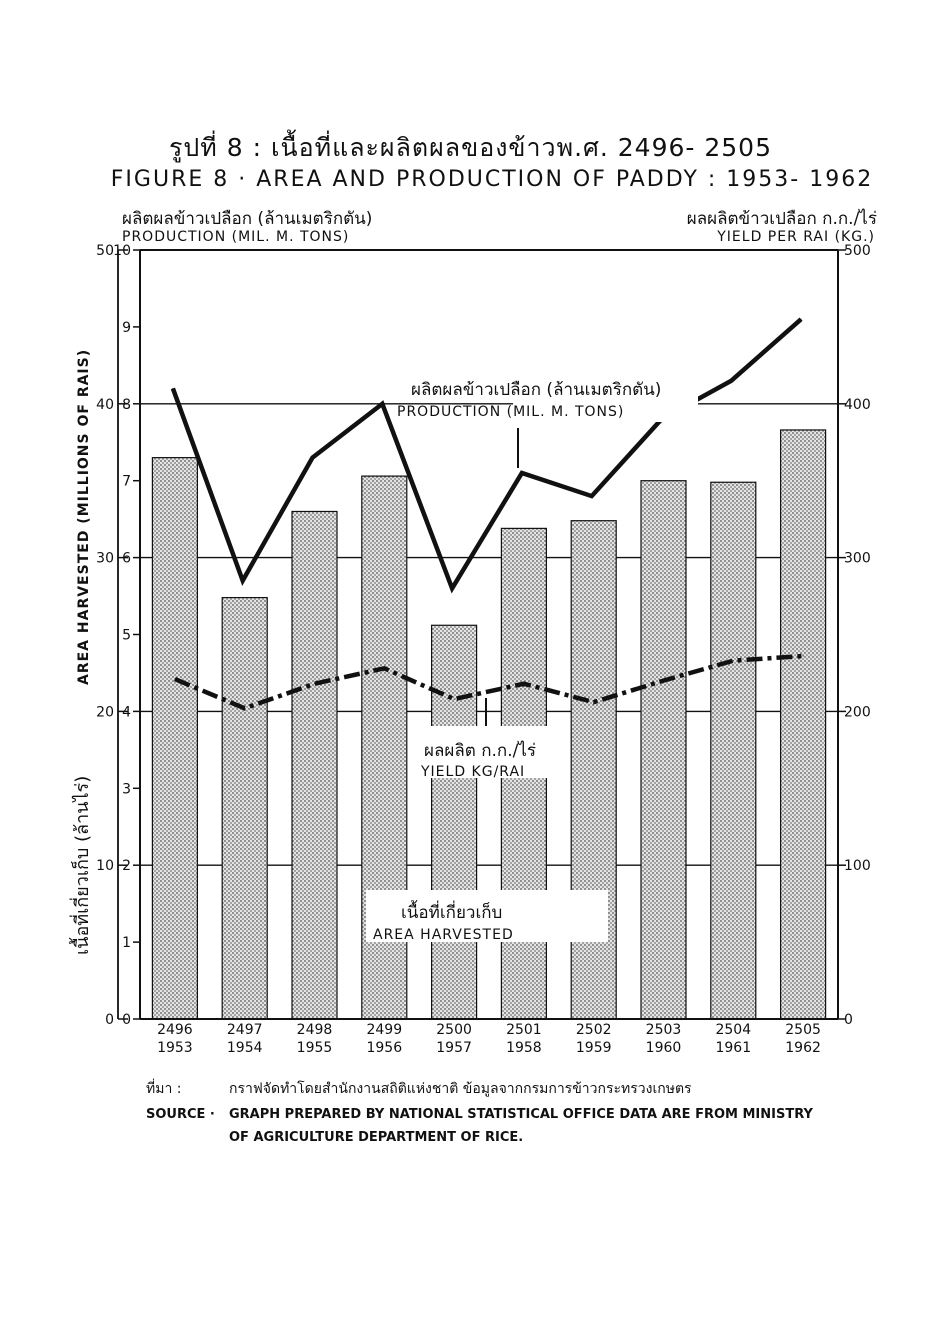 The width and height of the screenshot is (941, 1337). Describe the element at coordinates (524, 1048) in the screenshot. I see `category-label-ad: 1958` at that location.